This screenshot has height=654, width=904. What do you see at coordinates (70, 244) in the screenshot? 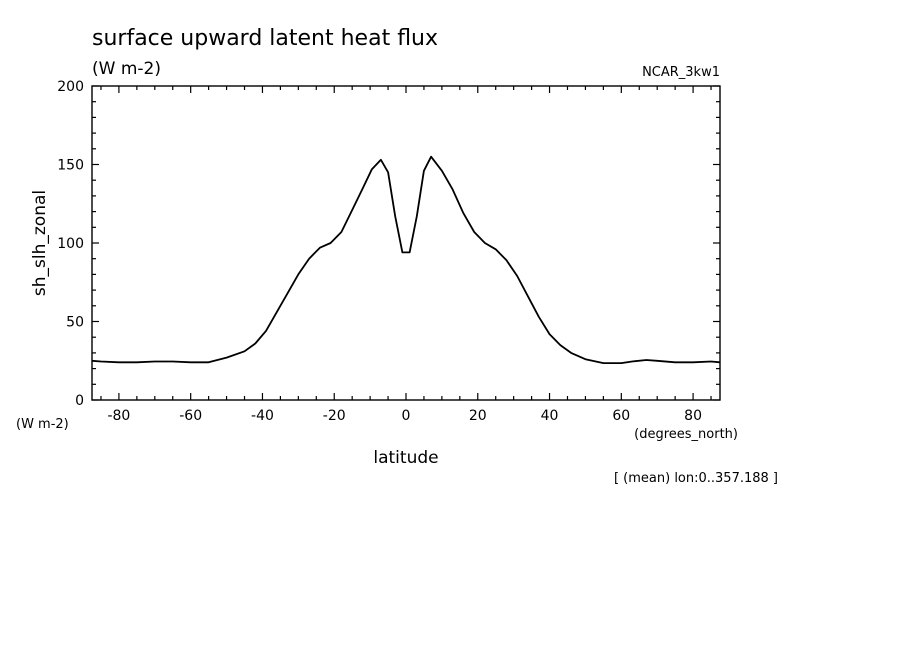
I see `y-tick-label: 100` at bounding box center [70, 244].